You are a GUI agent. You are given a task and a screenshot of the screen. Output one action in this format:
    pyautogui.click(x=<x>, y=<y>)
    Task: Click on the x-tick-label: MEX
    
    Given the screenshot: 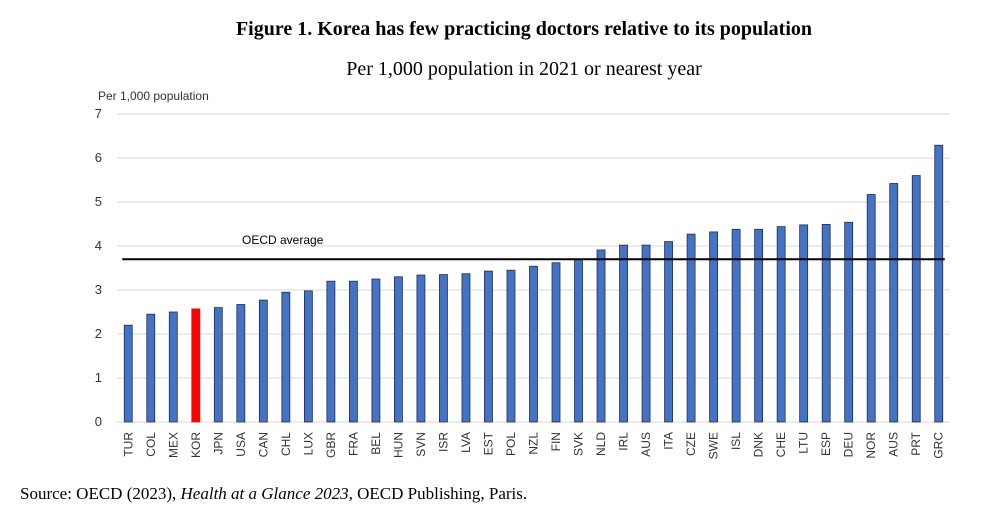 What is the action you would take?
    pyautogui.click(x=173, y=445)
    